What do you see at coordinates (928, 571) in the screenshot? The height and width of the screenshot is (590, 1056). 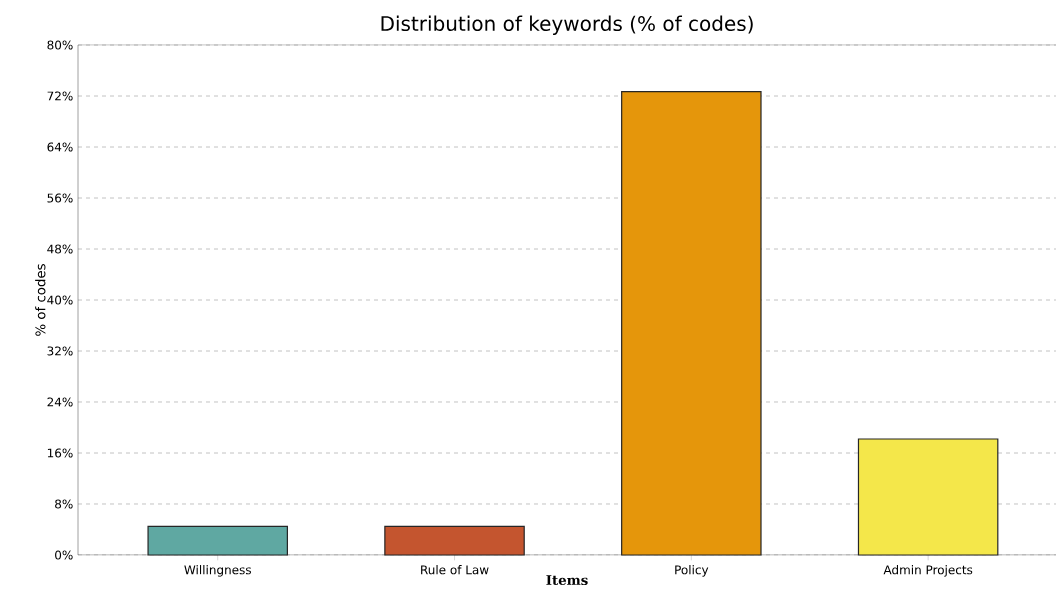 I see `x-tick-label: Admin Projects` at bounding box center [928, 571].